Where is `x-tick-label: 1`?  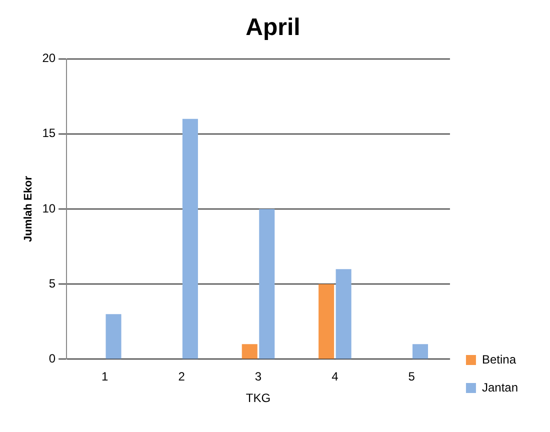
x-tick-label: 1 is located at coordinates (105, 377).